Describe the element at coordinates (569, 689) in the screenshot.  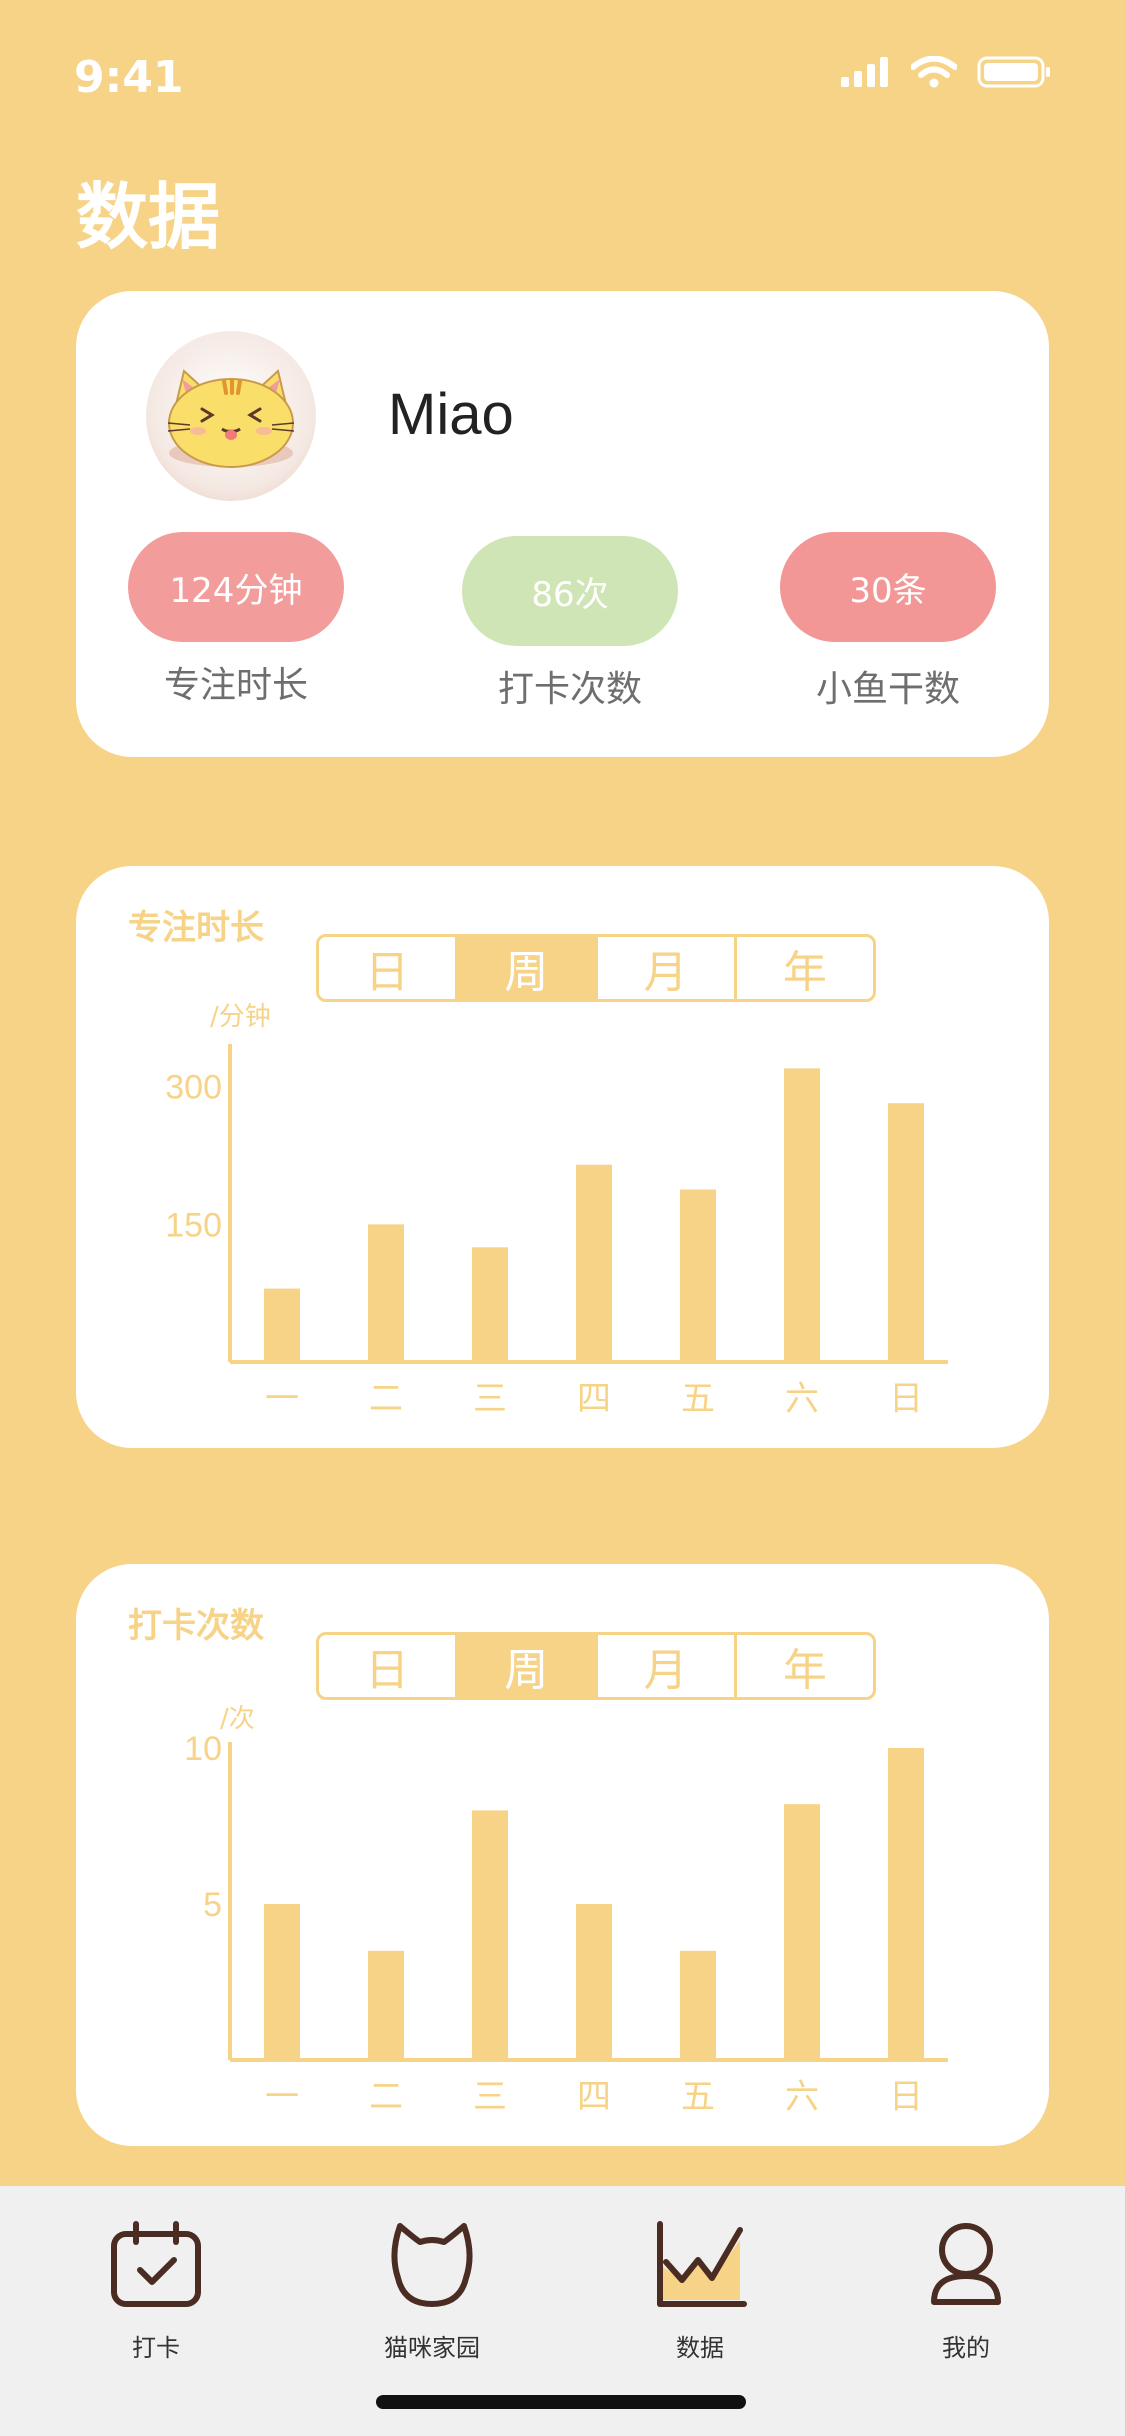
I see `stat-label: 打卡次数` at that location.